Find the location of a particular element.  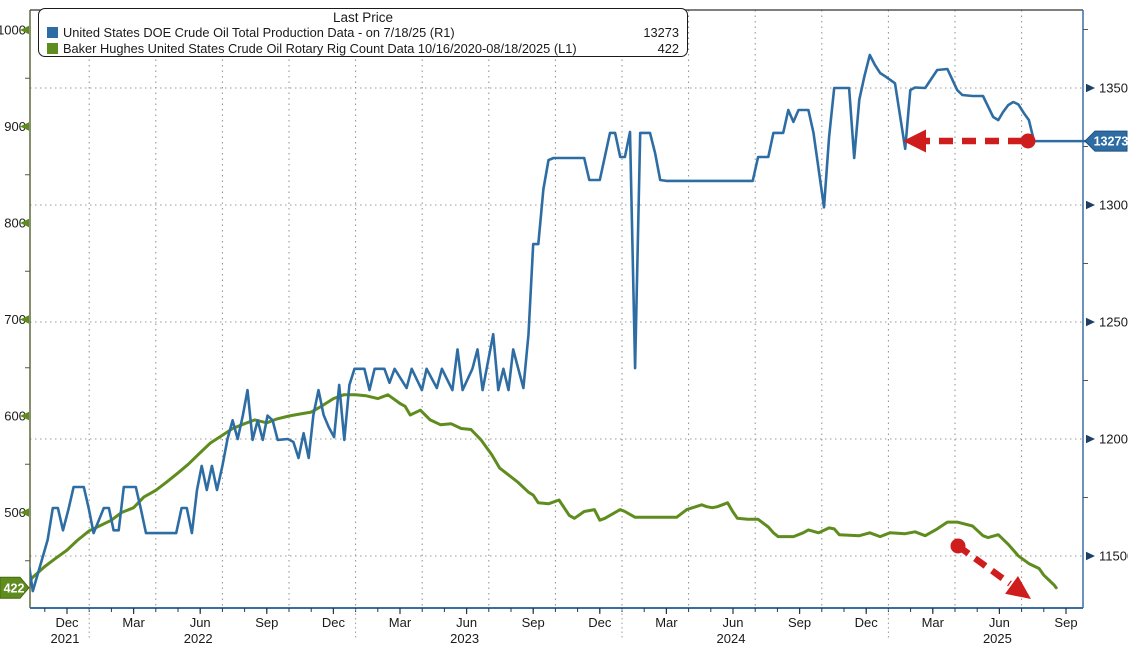

right-last-price-badge is located at coordinates (1106, 141).